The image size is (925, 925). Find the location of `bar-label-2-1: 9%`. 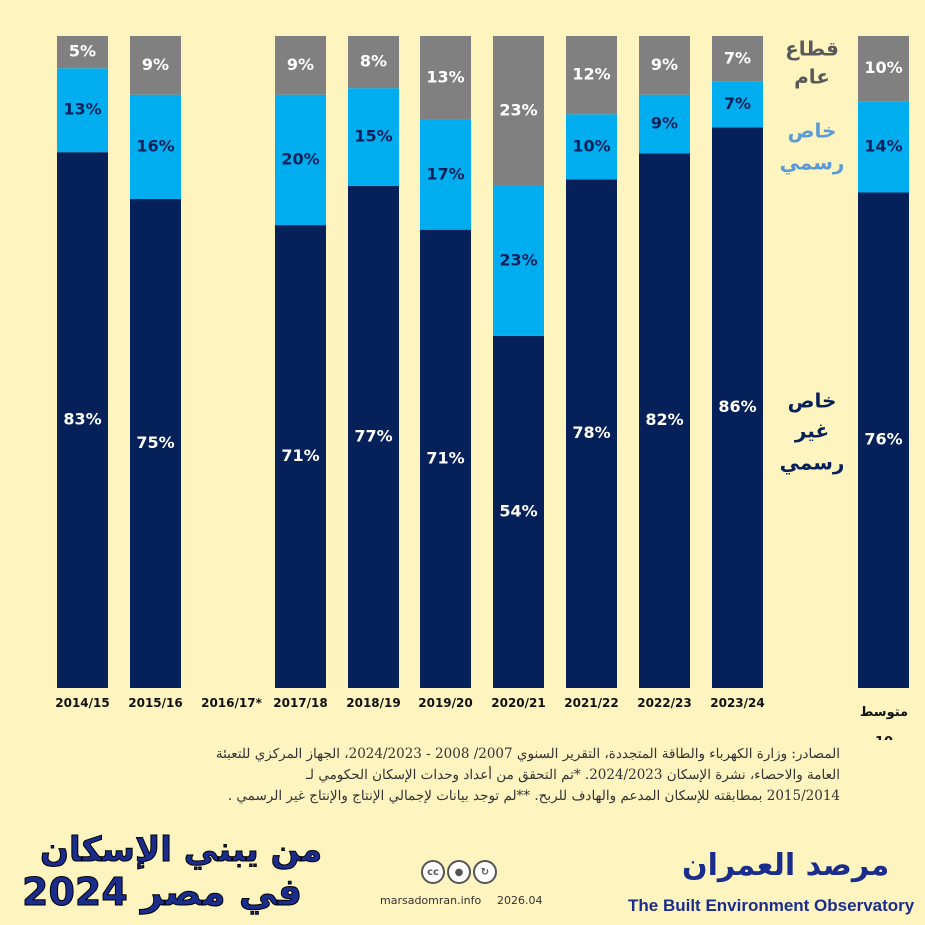

bar-label-2-1: 9% is located at coordinates (155, 64).